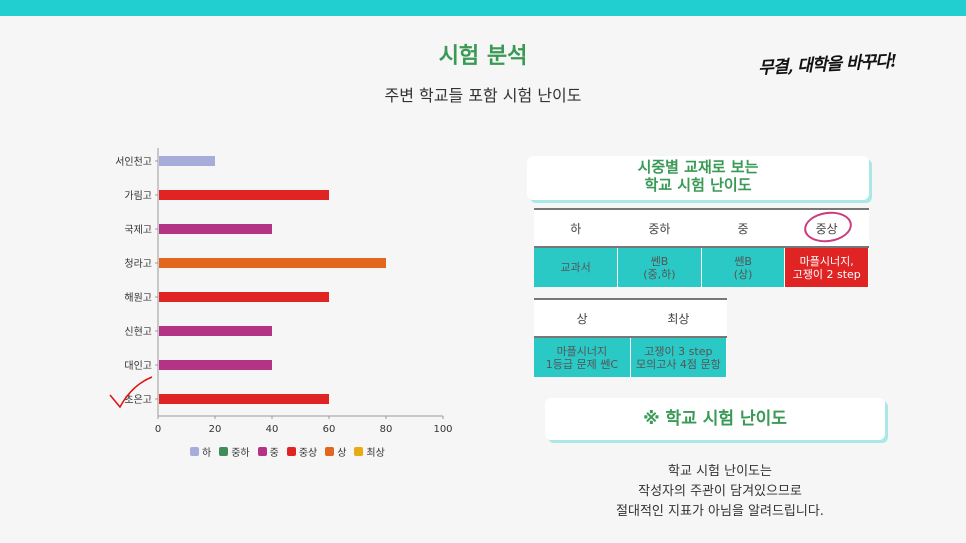  What do you see at coordinates (138, 230) in the screenshot?
I see `category-label: 국제고` at bounding box center [138, 230].